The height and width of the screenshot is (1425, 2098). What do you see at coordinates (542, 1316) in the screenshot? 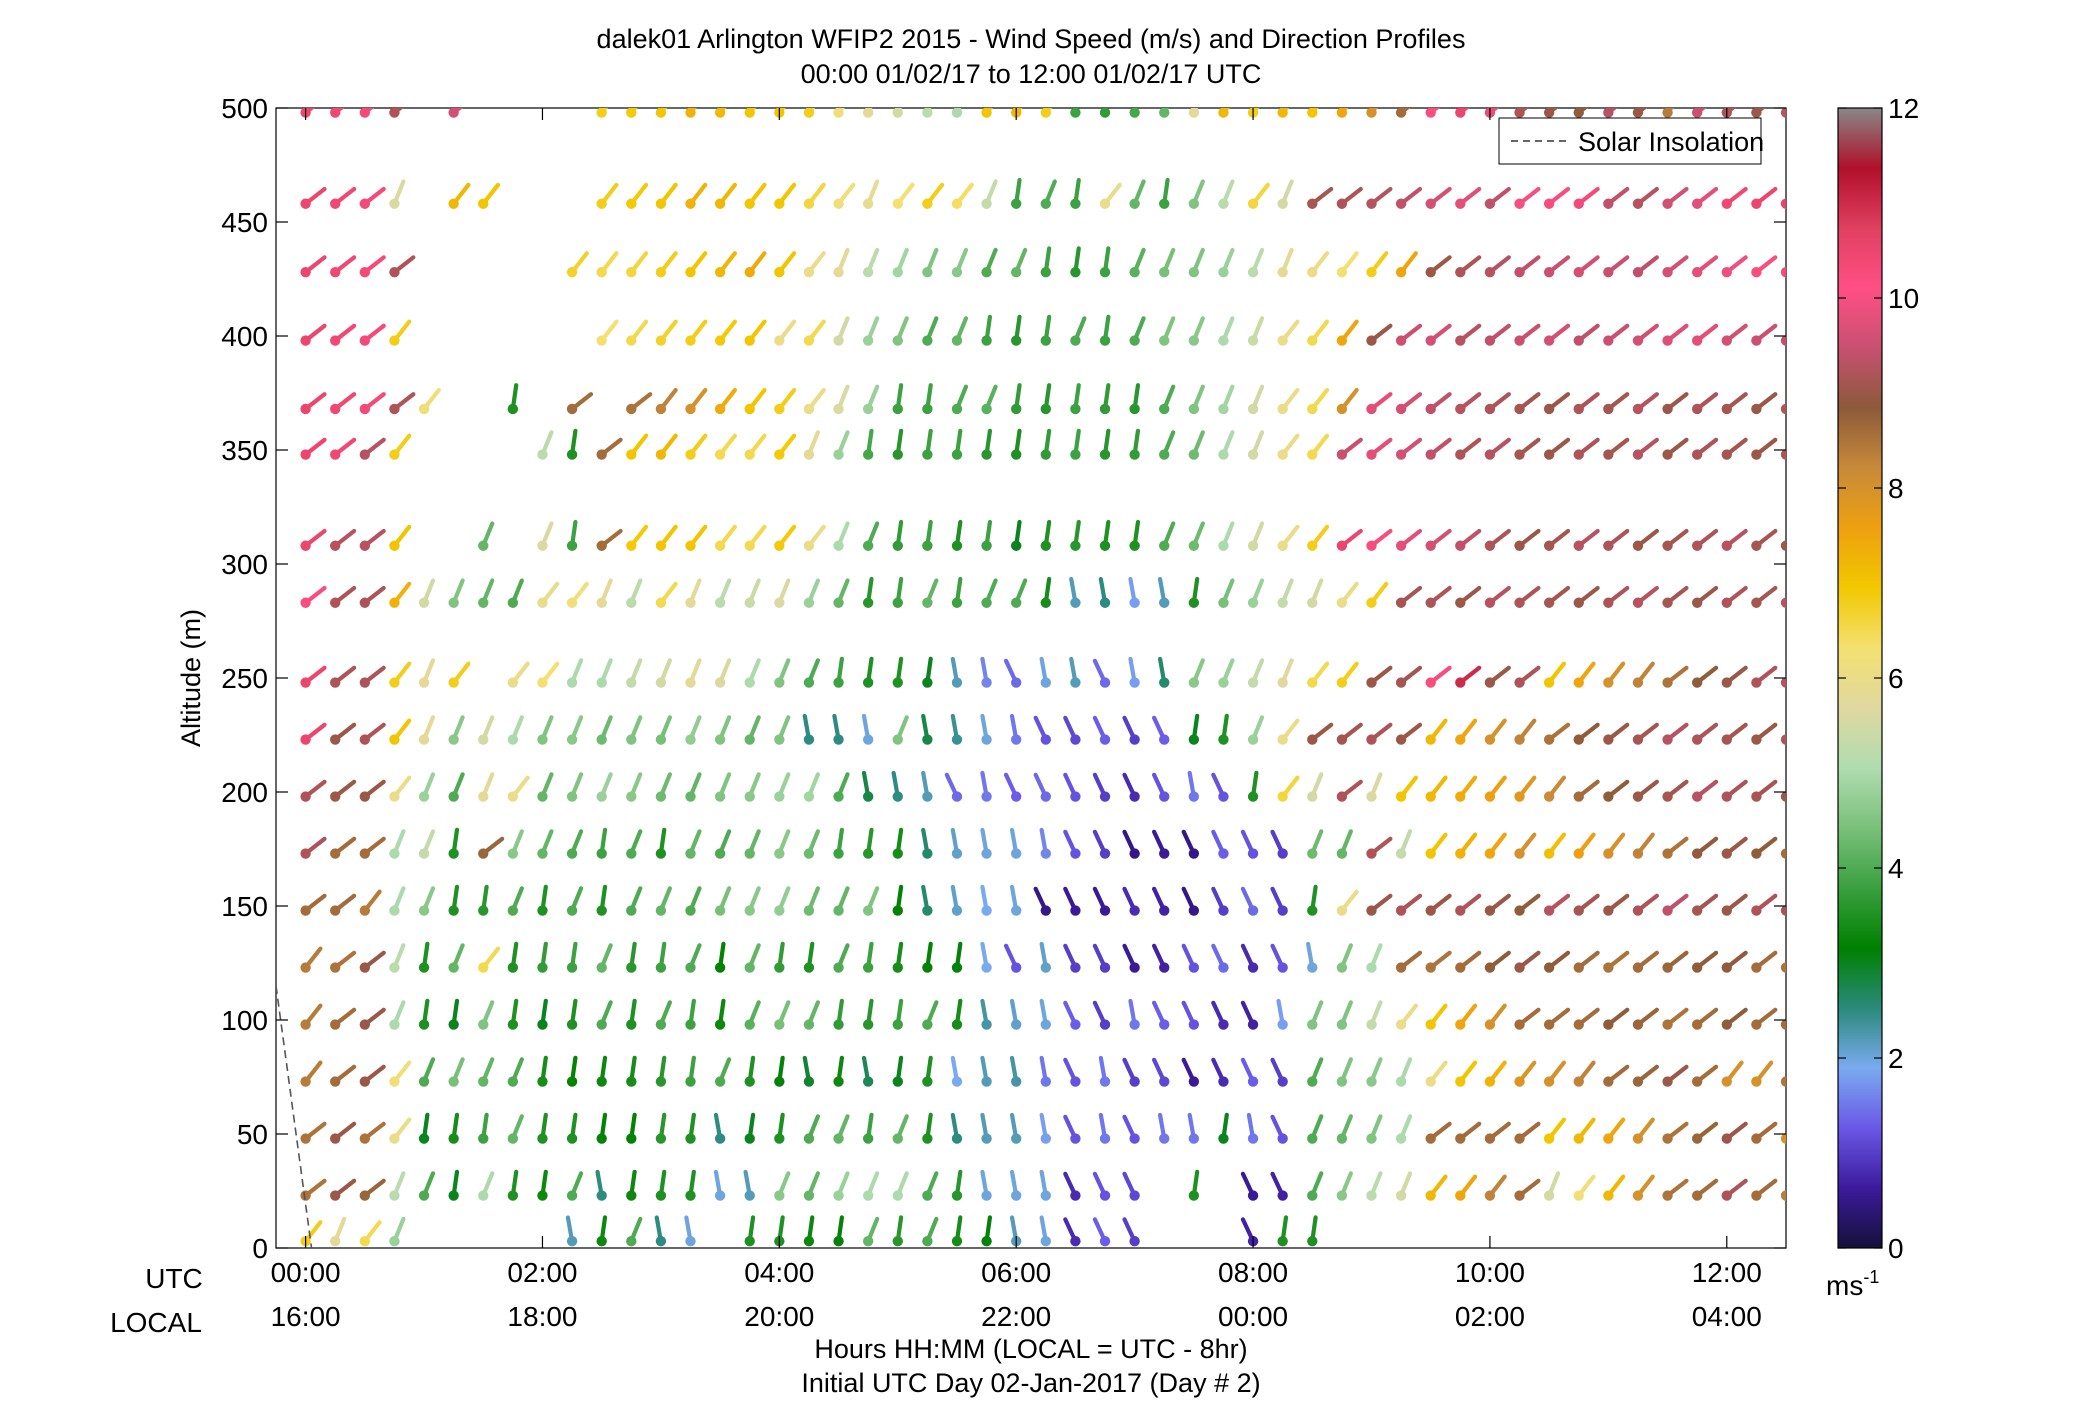
I see `x-tick-label-local: 18:00` at bounding box center [542, 1316].